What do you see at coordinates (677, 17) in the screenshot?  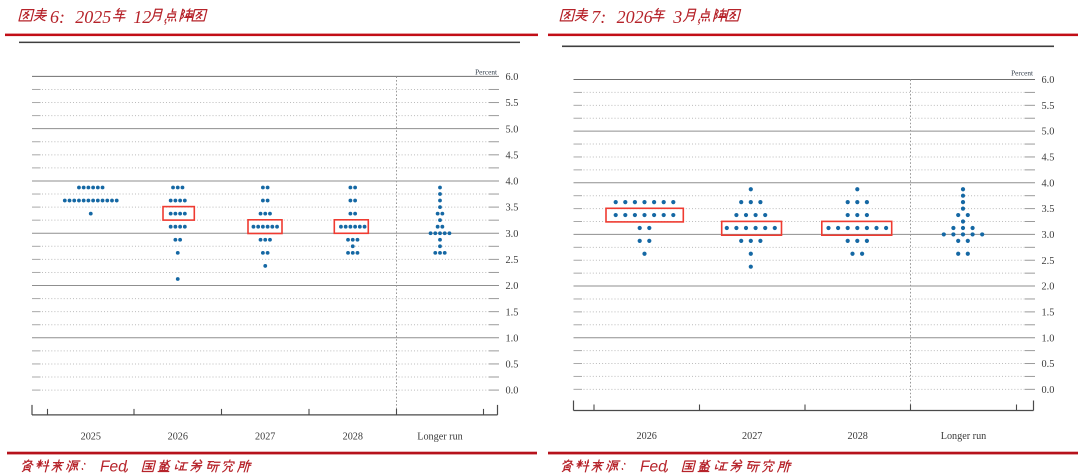 I see `svg-text: 3` at bounding box center [677, 17].